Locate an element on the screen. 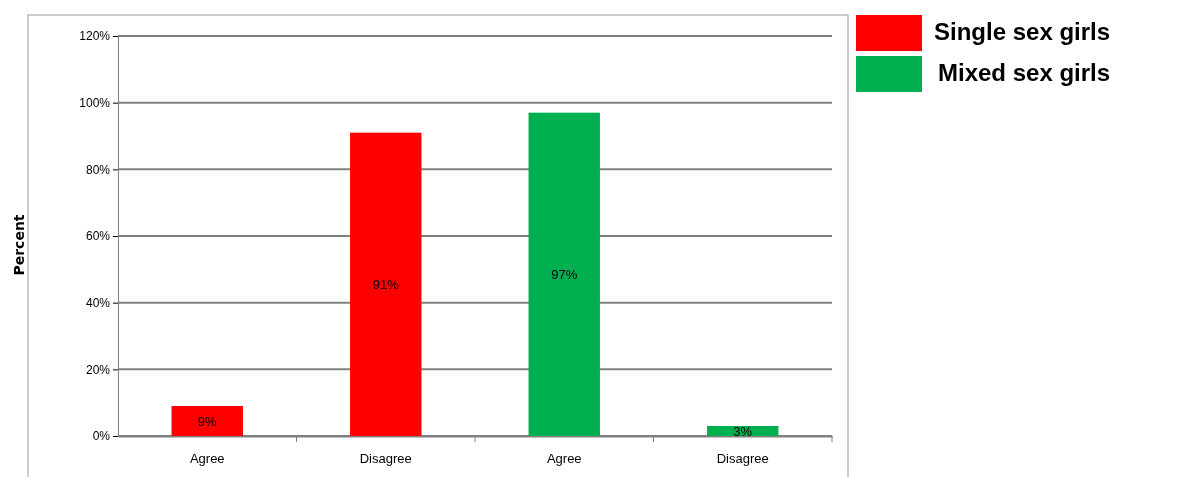 The height and width of the screenshot is (477, 1188). data-label: 97% is located at coordinates (564, 275).